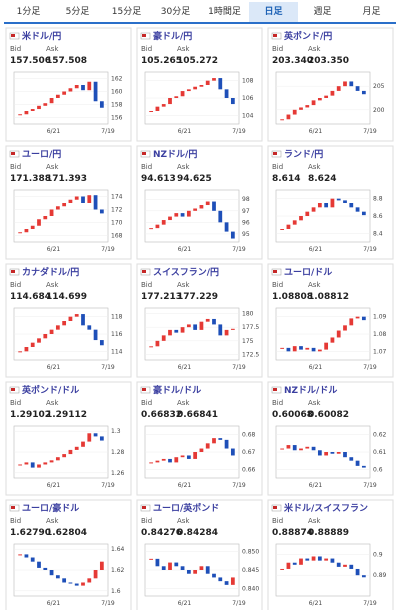 The height and width of the screenshot is (610, 400). Describe the element at coordinates (379, 110) in the screenshot. I see `y-tick-label: 200` at that location.